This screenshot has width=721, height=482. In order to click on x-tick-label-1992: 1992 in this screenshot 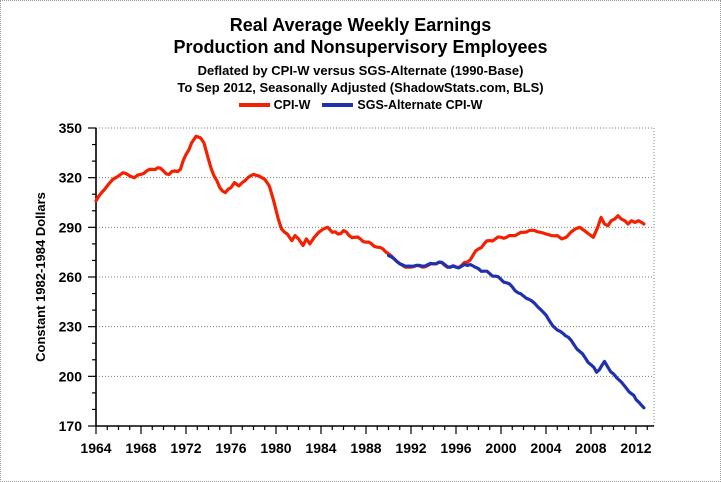, I will do `click(410, 448)`.